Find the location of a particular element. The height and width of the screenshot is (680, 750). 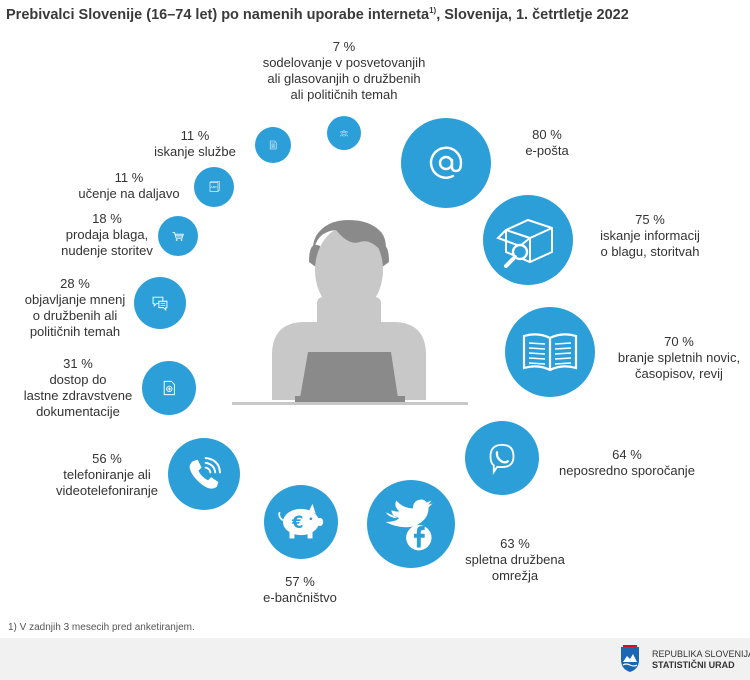

bubble-value: 56 % is located at coordinates (107, 458).